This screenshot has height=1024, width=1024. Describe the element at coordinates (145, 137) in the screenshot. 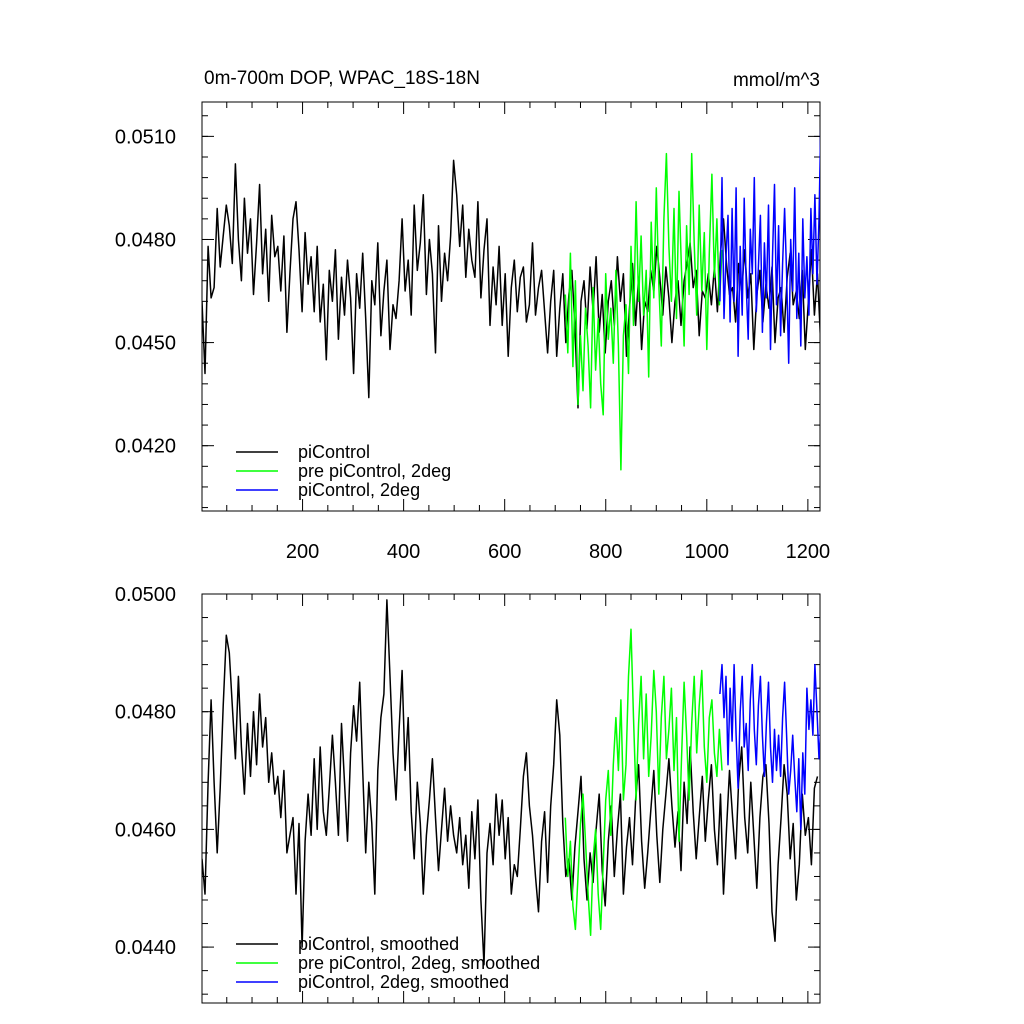

I see `y-tick-label: 0.0510` at that location.